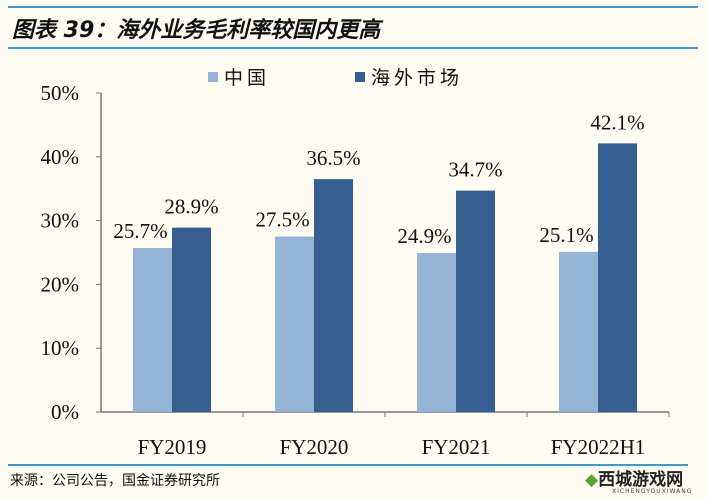 This screenshot has width=707, height=500. Describe the element at coordinates (456, 447) in the screenshot. I see `x-tick-label: FY2021` at that location.